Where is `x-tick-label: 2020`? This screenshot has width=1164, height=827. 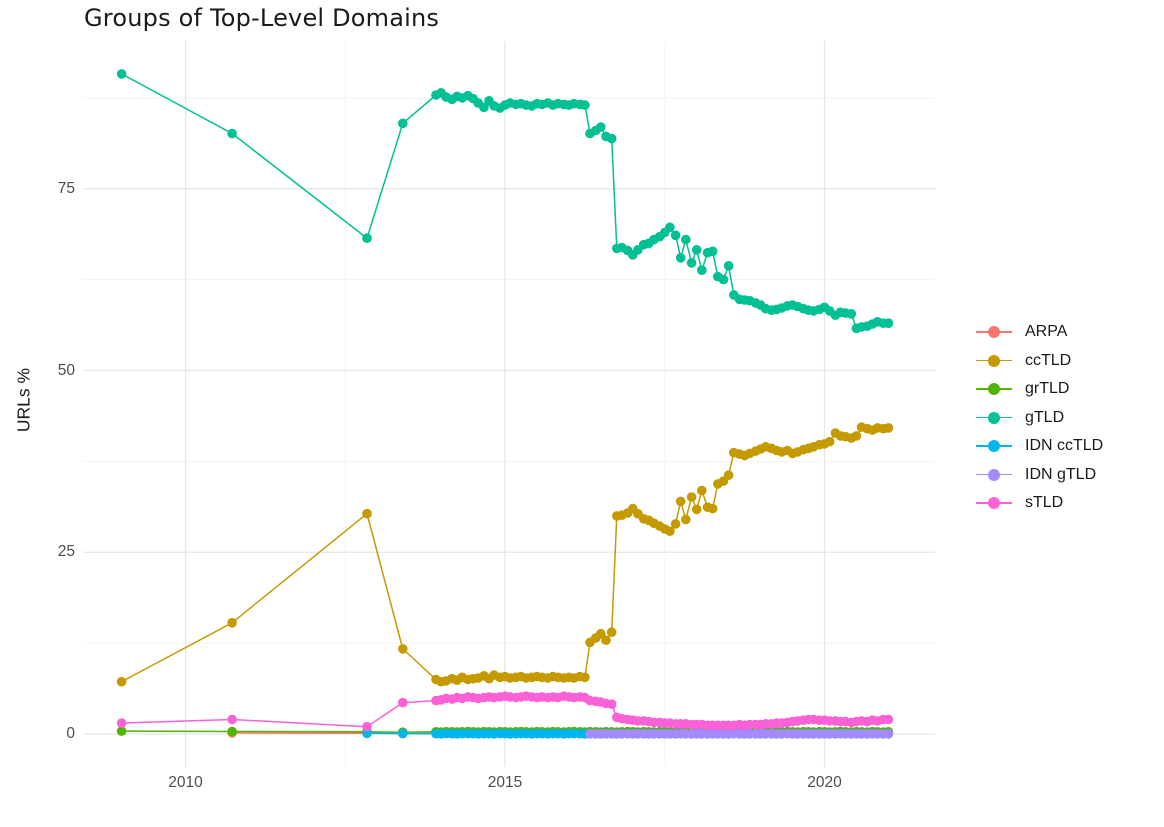
x-tick-label: 2020 is located at coordinates (824, 782).